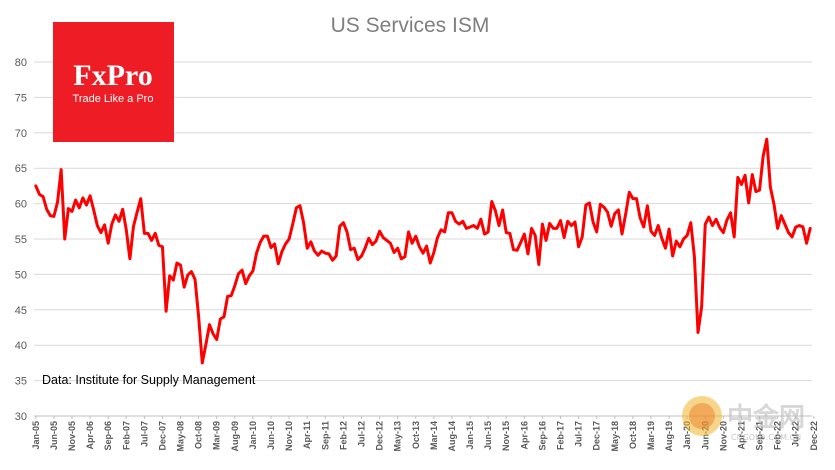 This screenshot has width=835, height=470. What do you see at coordinates (615, 436) in the screenshot?
I see `x-tick-label: May-18` at bounding box center [615, 436].